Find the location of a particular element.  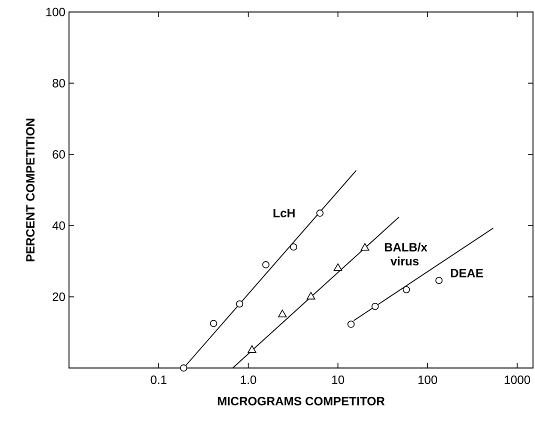

x-tick-label: 0.1 is located at coordinates (158, 380).